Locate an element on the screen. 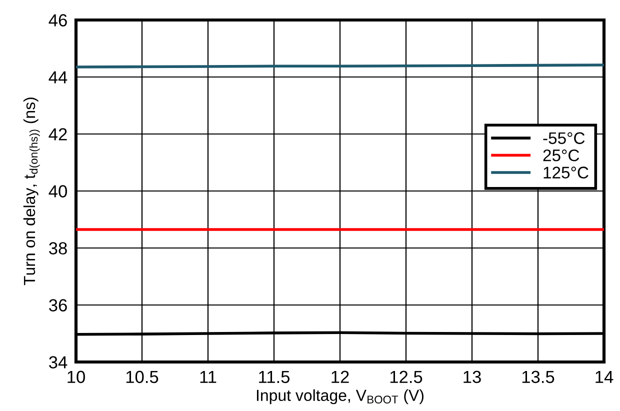 The image size is (620, 411). legend-label: 25°C is located at coordinates (561, 155).